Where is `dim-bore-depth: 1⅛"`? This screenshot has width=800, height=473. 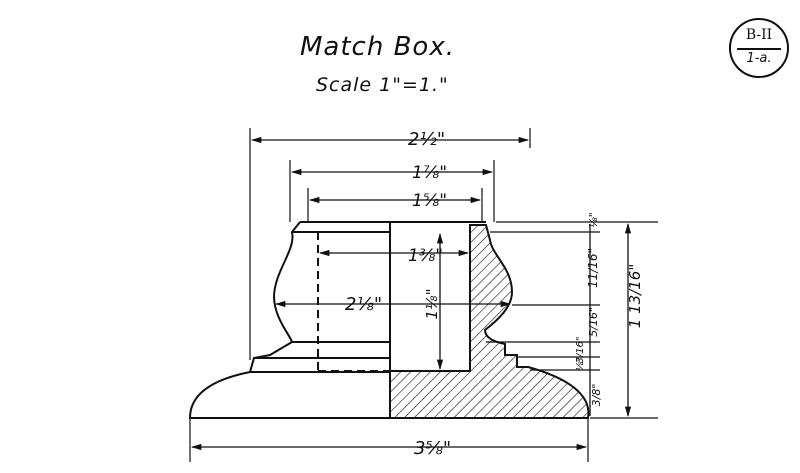
dim-bore-depth: 1⅛" is located at coordinates (432, 304).